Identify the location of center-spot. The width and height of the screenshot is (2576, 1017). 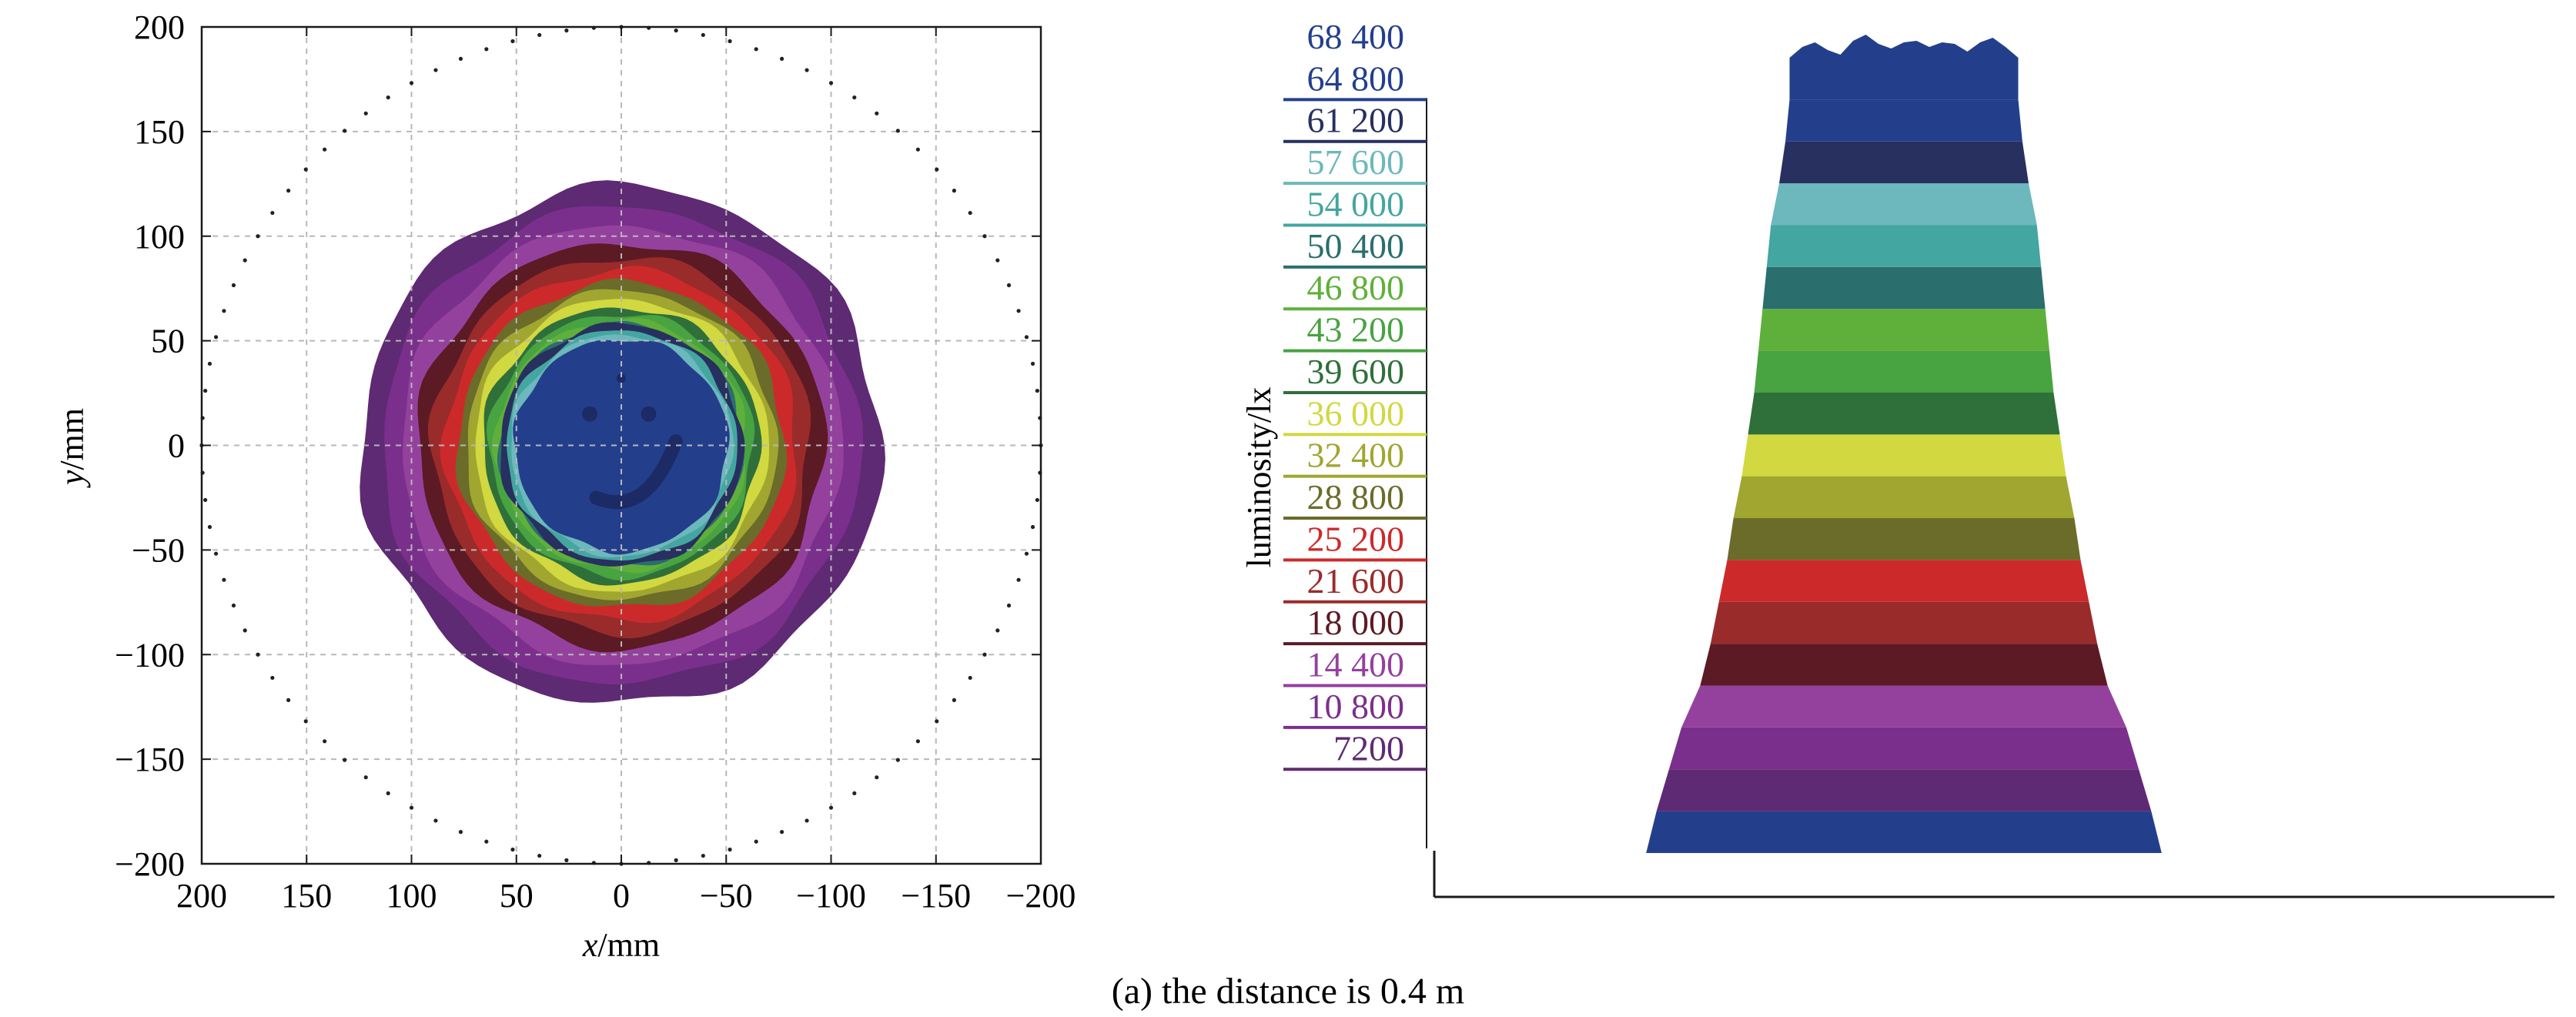
(590, 414).